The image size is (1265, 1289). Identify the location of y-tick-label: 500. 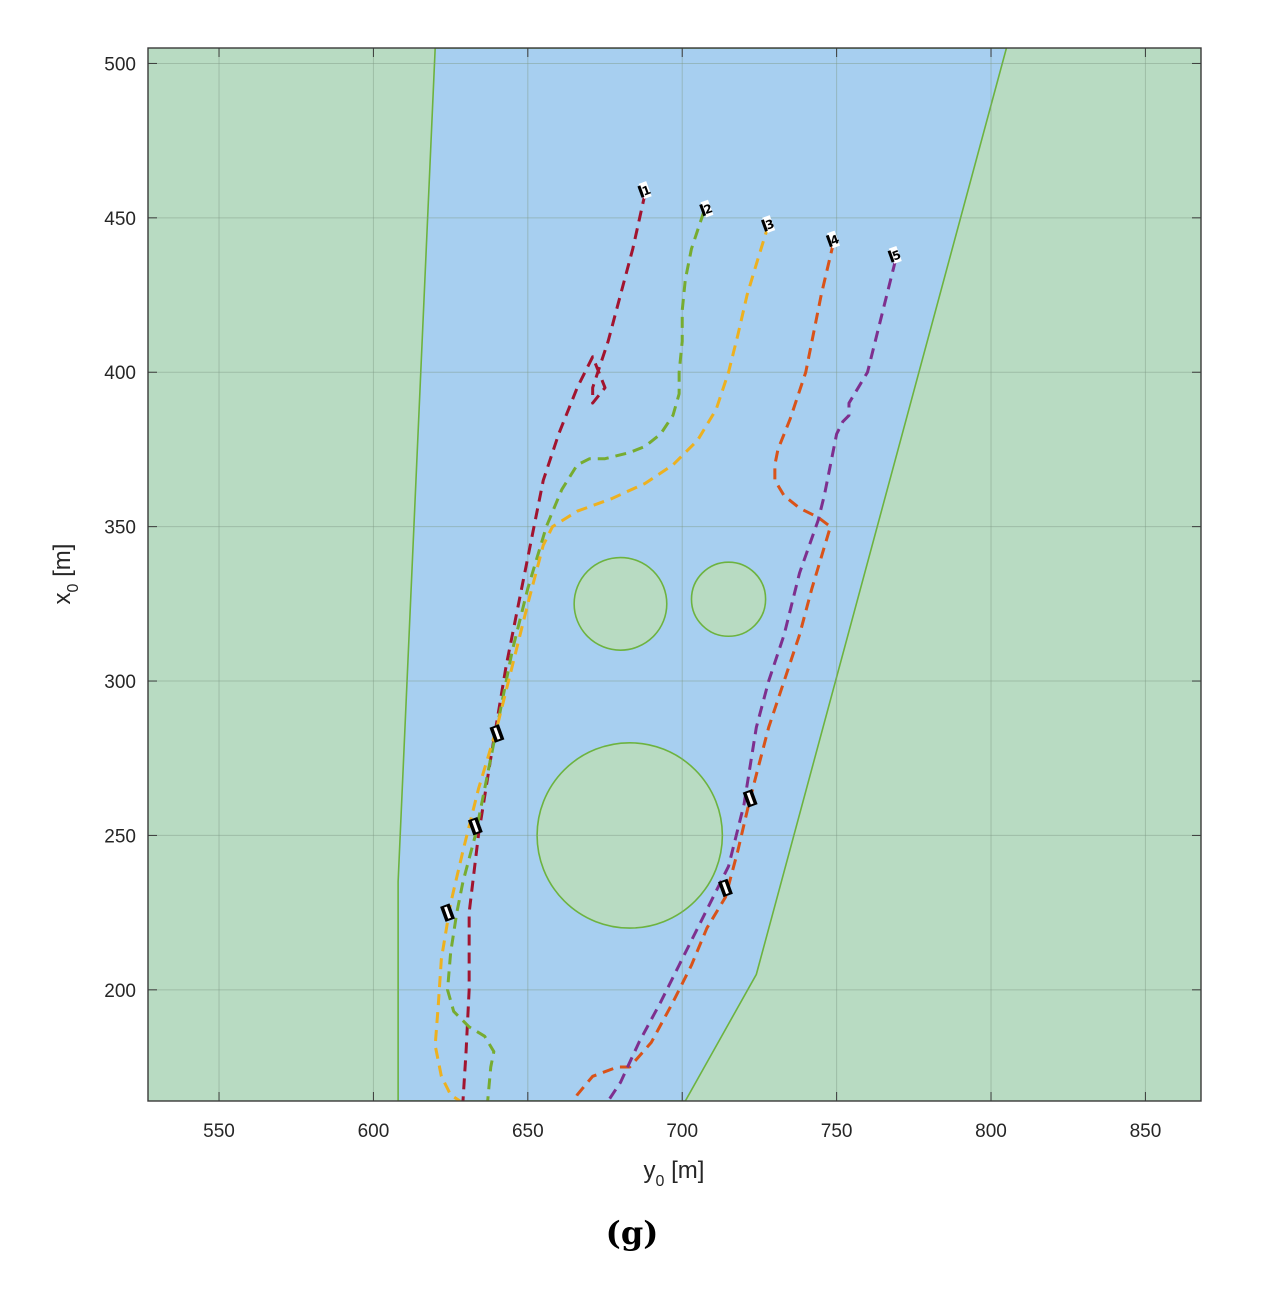
(120, 64).